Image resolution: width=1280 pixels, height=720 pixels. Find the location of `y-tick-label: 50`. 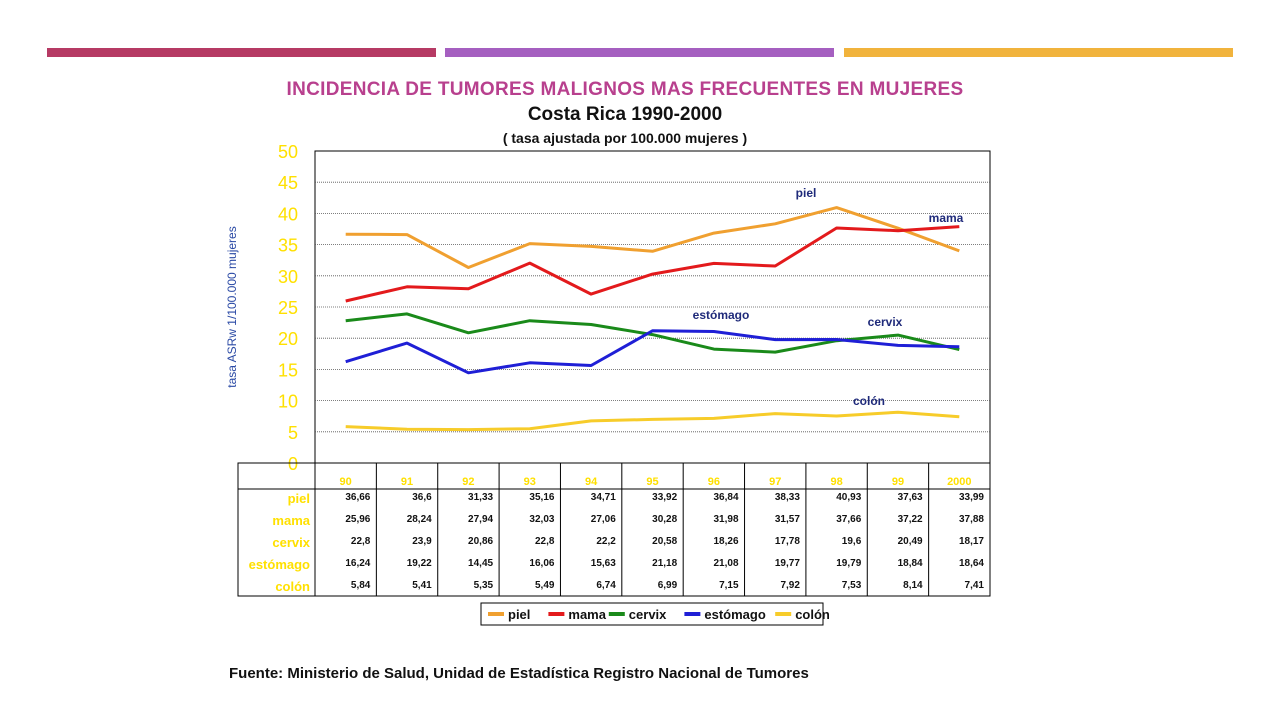

y-tick-label: 50 is located at coordinates (288, 152).